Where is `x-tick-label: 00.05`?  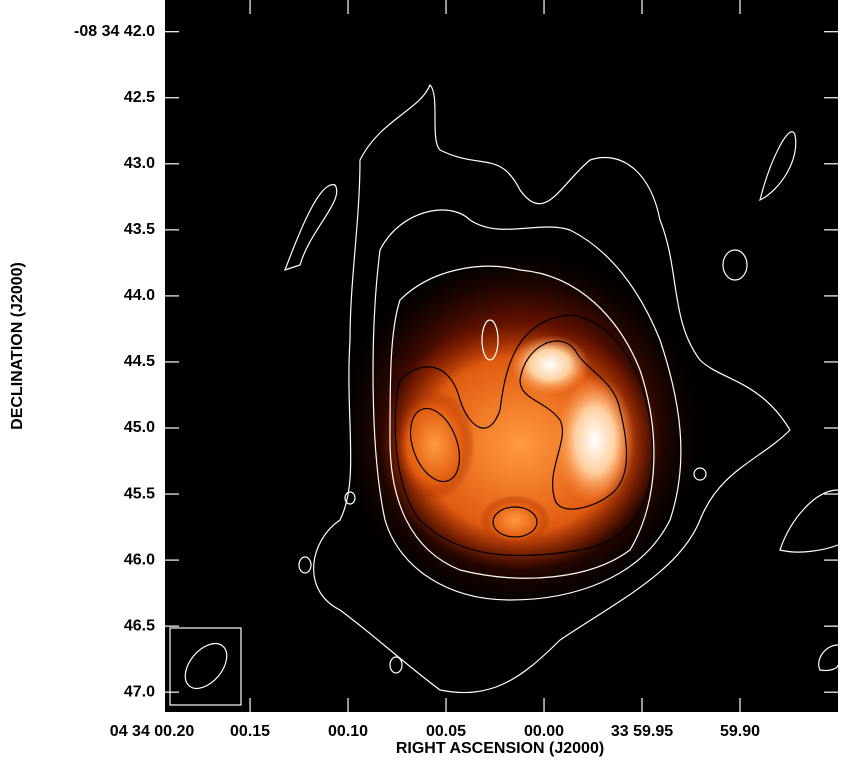 x-tick-label: 00.05 is located at coordinates (446, 731).